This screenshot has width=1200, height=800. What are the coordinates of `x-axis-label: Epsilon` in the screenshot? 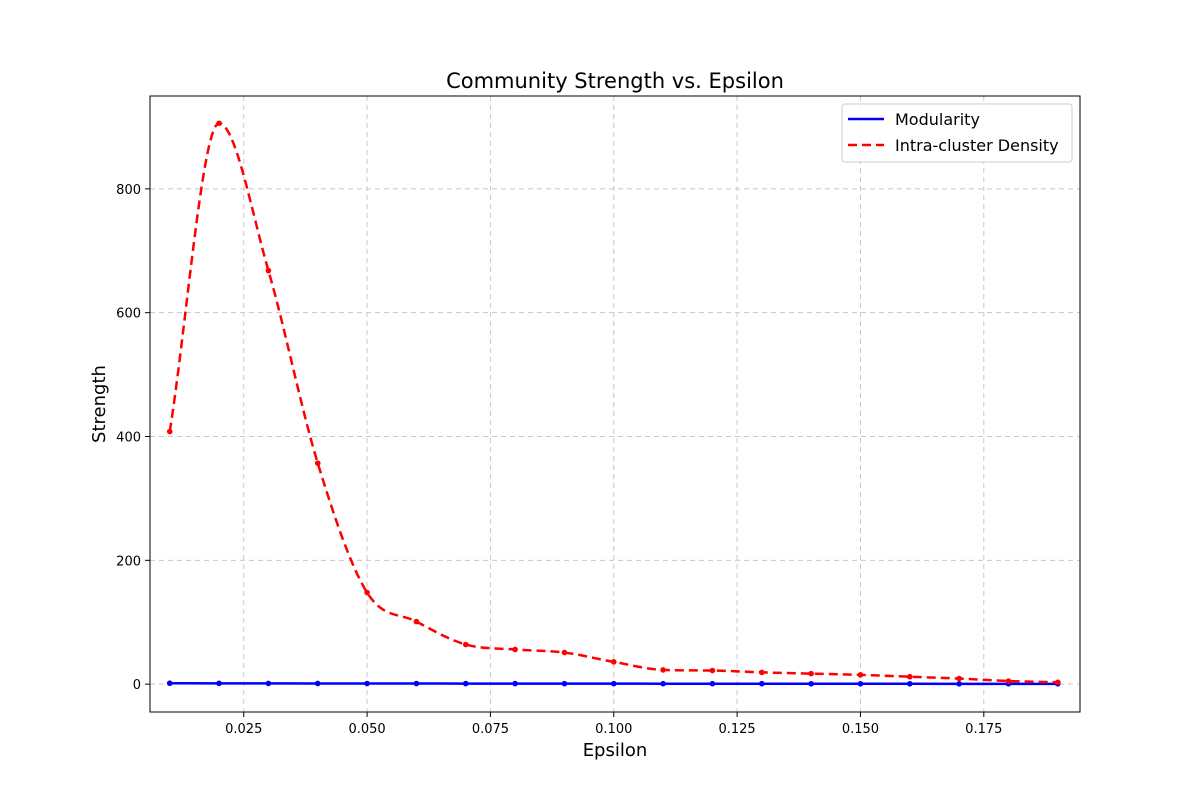 It's located at (615, 750).